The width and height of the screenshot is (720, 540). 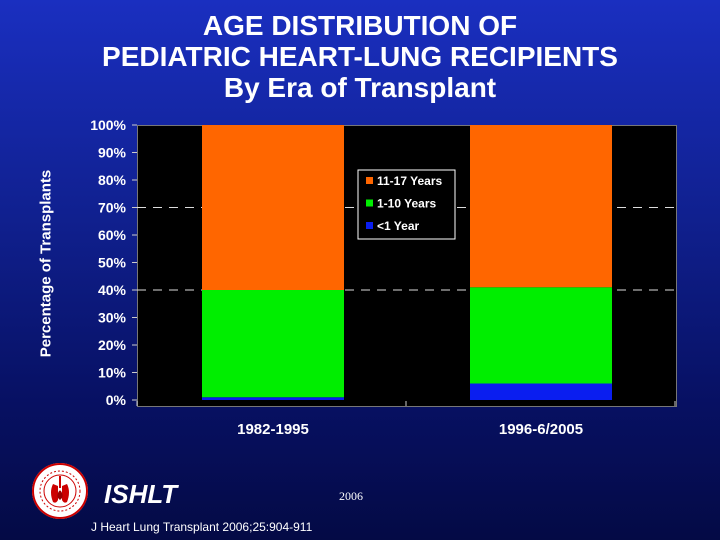 What do you see at coordinates (360, 25) in the screenshot?
I see `title-line-1: AGE DISTRIBUTION OF` at bounding box center [360, 25].